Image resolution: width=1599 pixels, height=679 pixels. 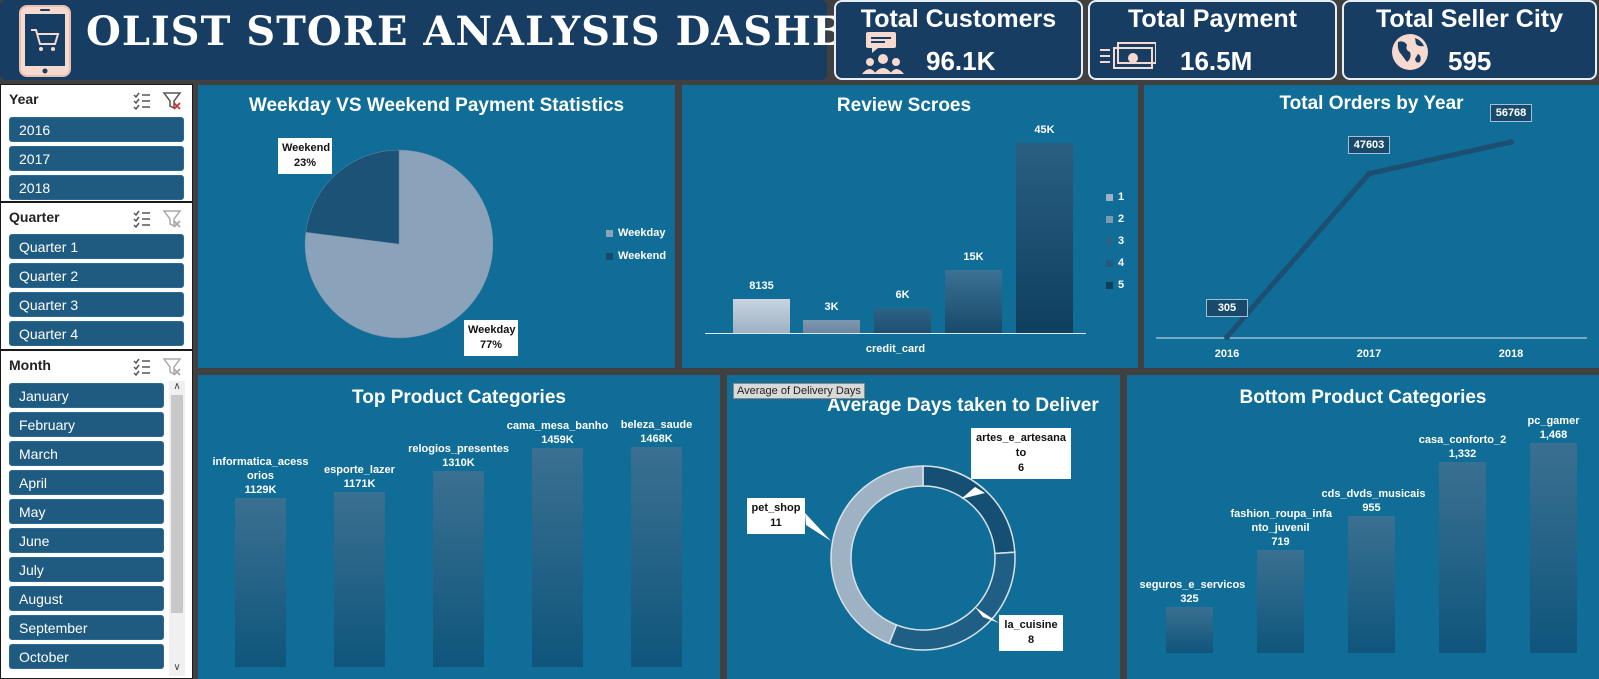 I want to click on category-data-label: beleza_saude 1468K, so click(x=657, y=432).